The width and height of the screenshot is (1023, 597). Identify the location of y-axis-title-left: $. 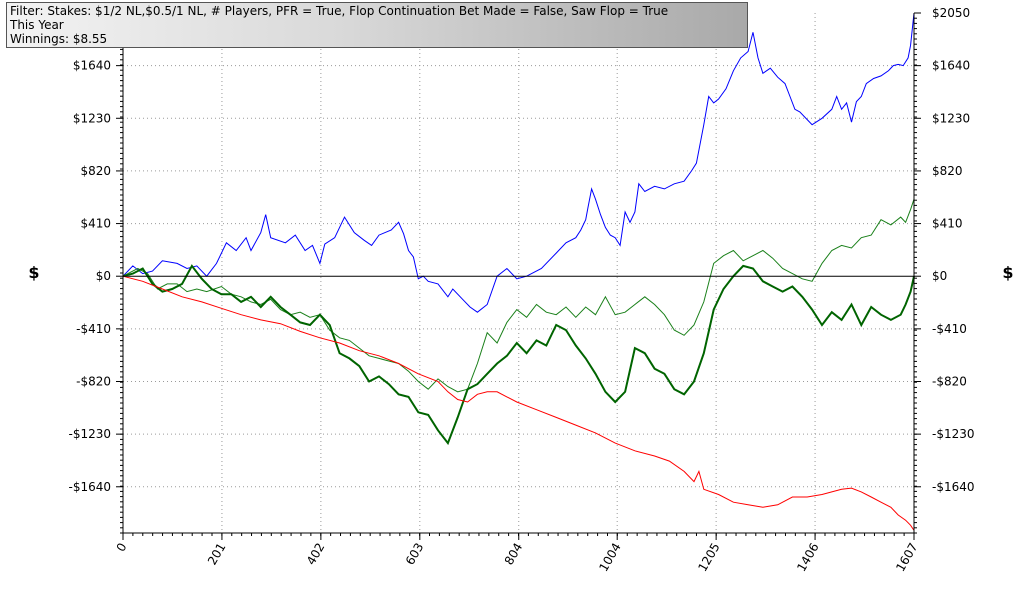
(33, 272).